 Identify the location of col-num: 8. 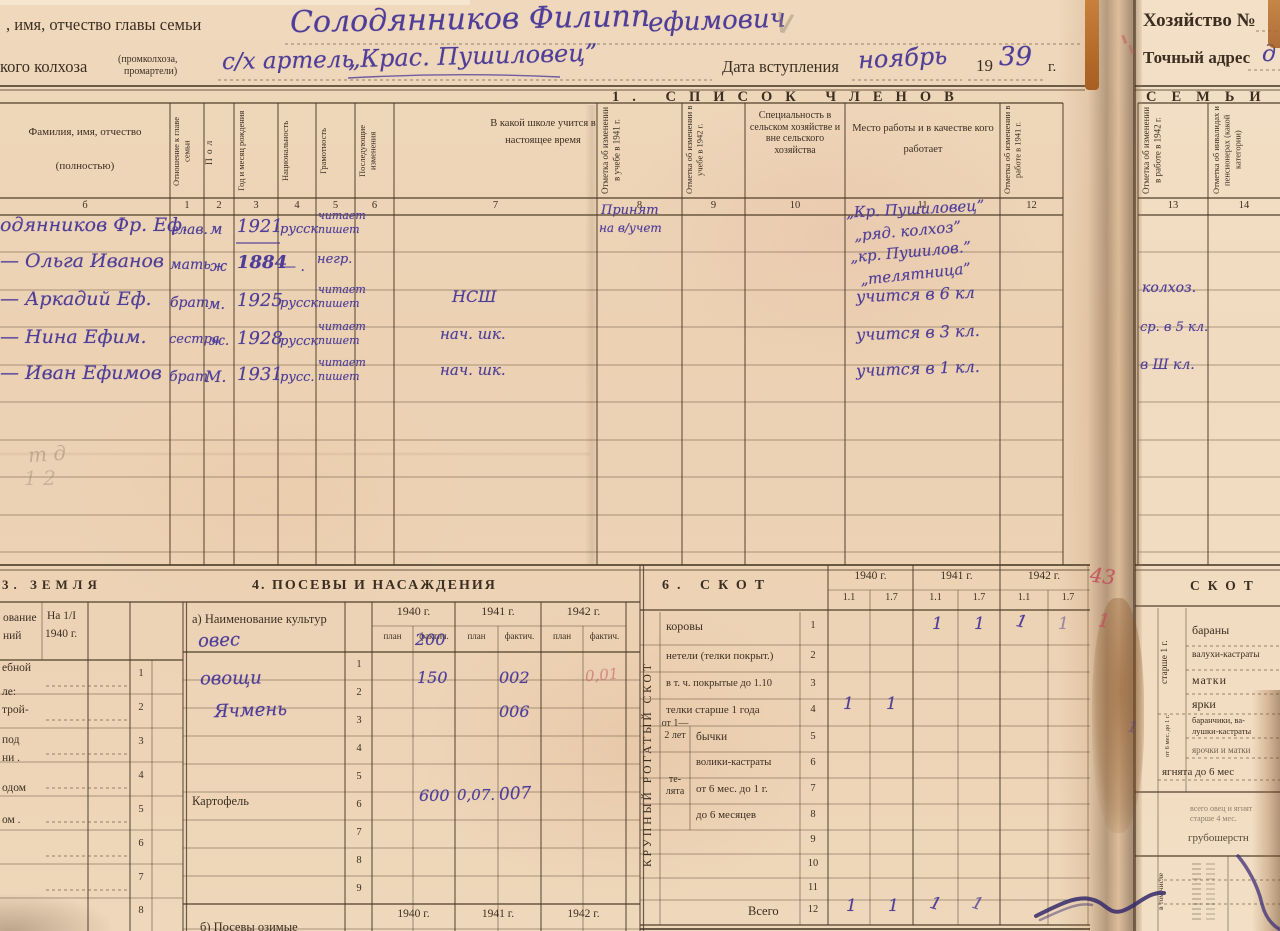
(639, 205).